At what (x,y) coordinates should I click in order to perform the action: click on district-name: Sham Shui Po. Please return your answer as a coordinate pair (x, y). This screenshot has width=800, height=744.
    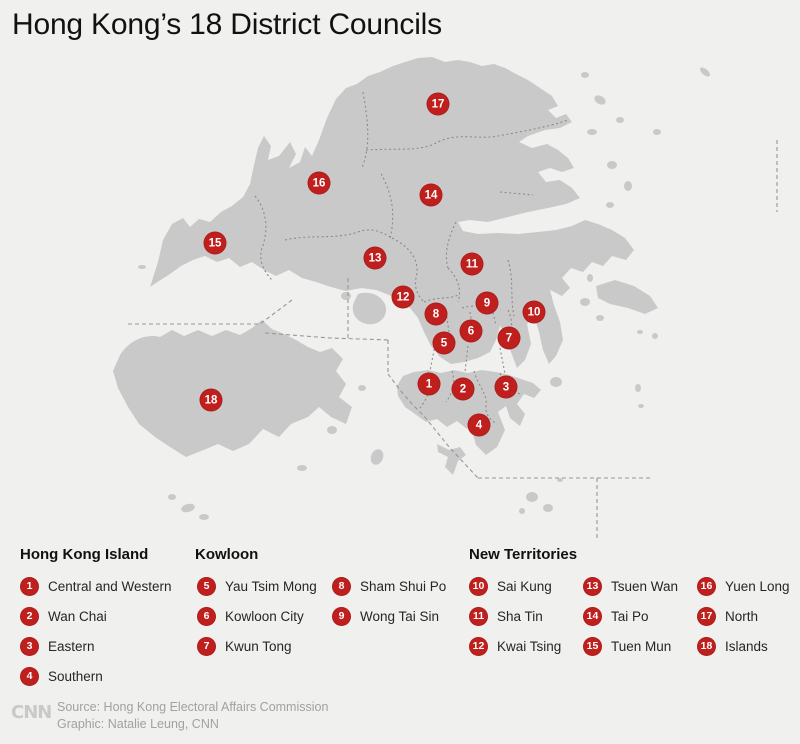
    Looking at the image, I should click on (403, 586).